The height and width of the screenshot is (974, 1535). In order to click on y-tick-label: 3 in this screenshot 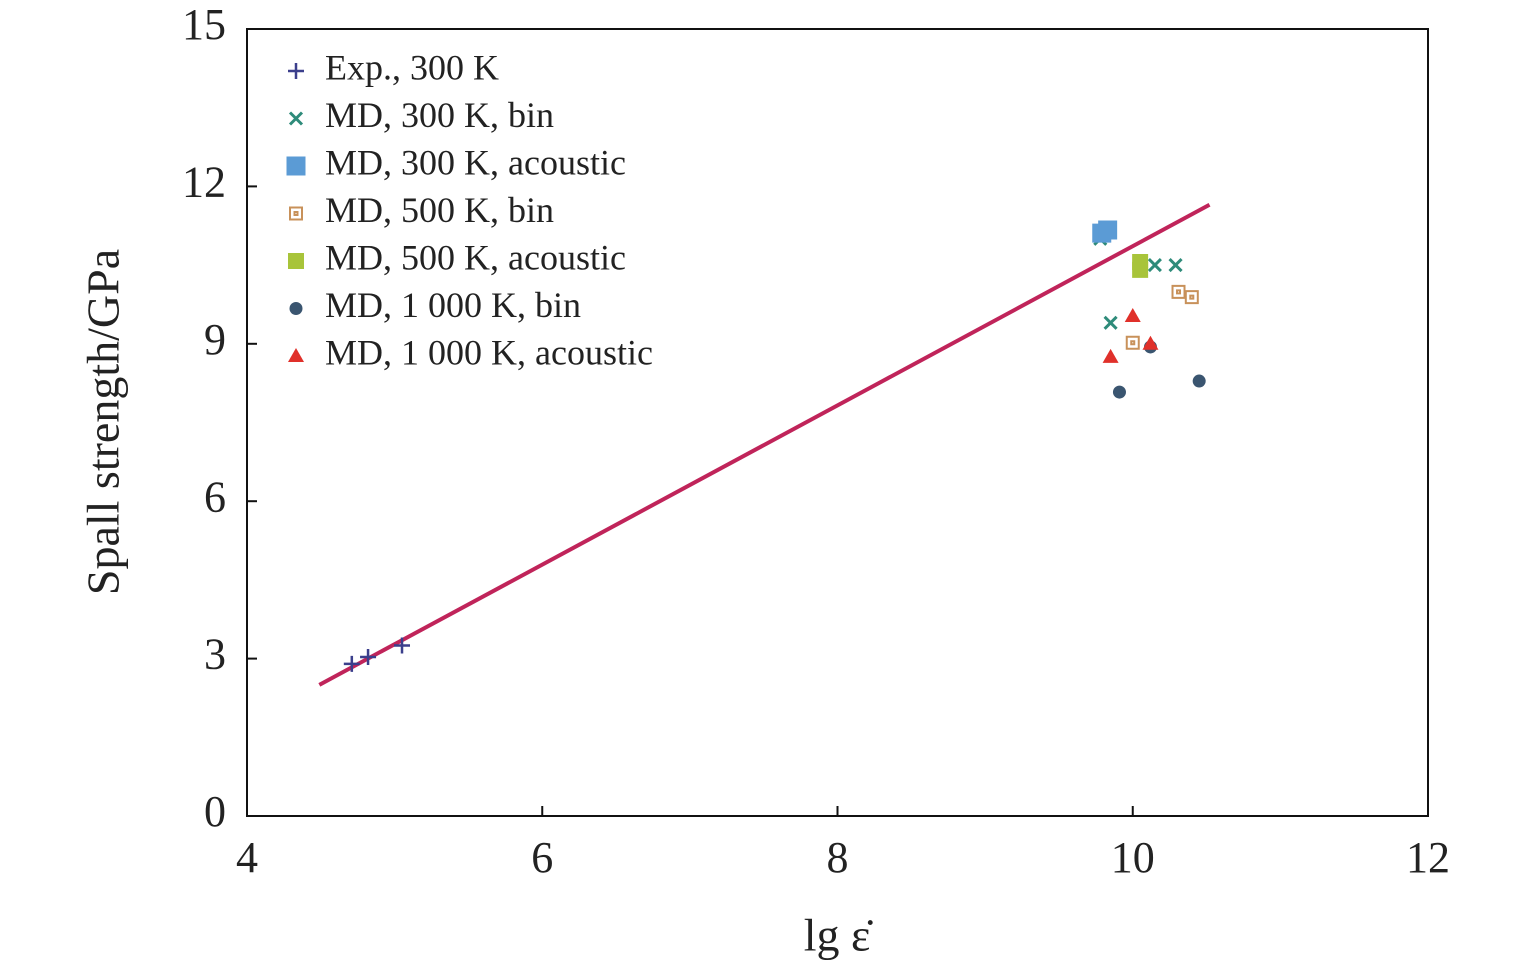, I will do `click(215, 654)`.